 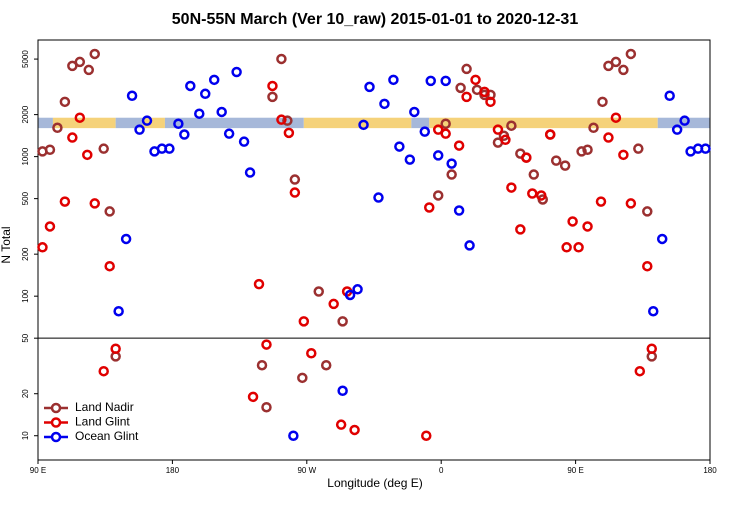 What do you see at coordinates (25, 156) in the screenshot?
I see `y-tick-label: 1000` at bounding box center [25, 156].